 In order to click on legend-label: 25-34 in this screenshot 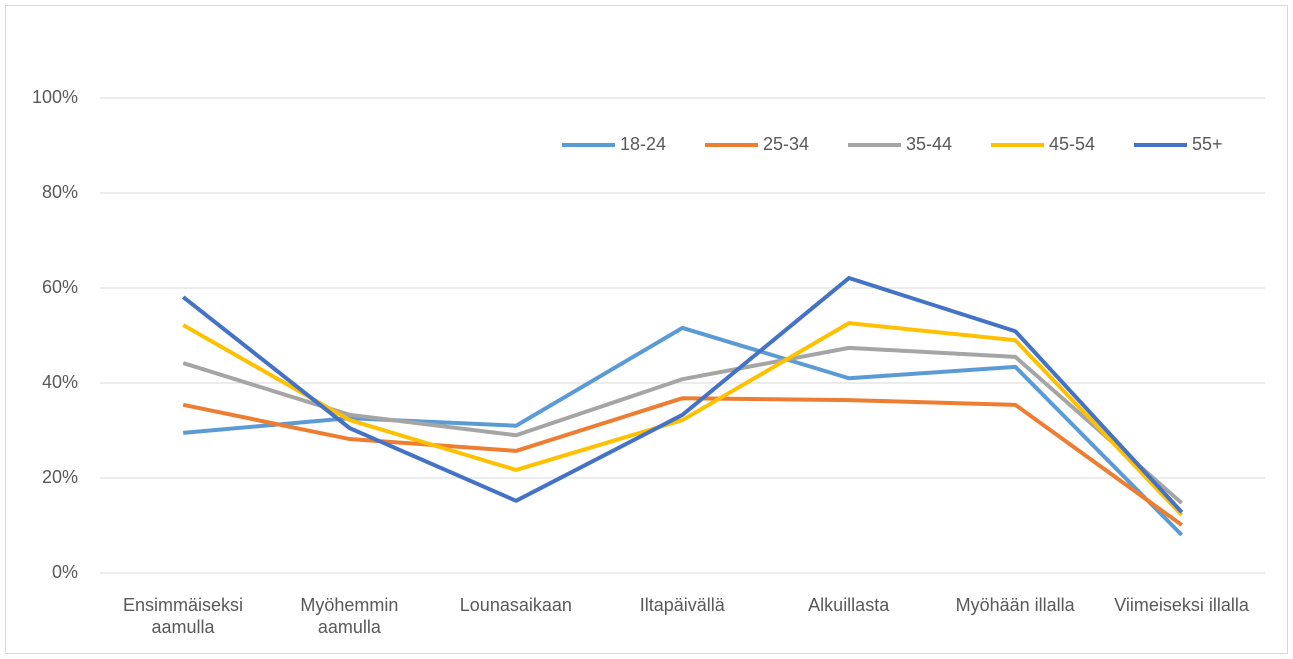, I will do `click(786, 144)`.